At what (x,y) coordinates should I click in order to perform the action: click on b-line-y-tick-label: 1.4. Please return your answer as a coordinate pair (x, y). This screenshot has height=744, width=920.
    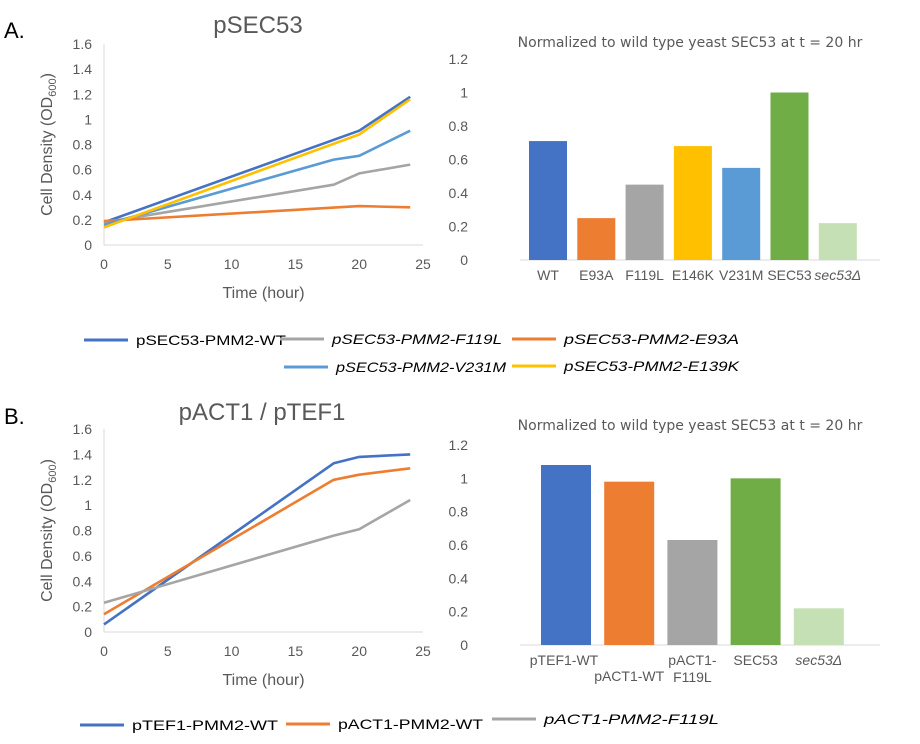
    Looking at the image, I should click on (83, 454).